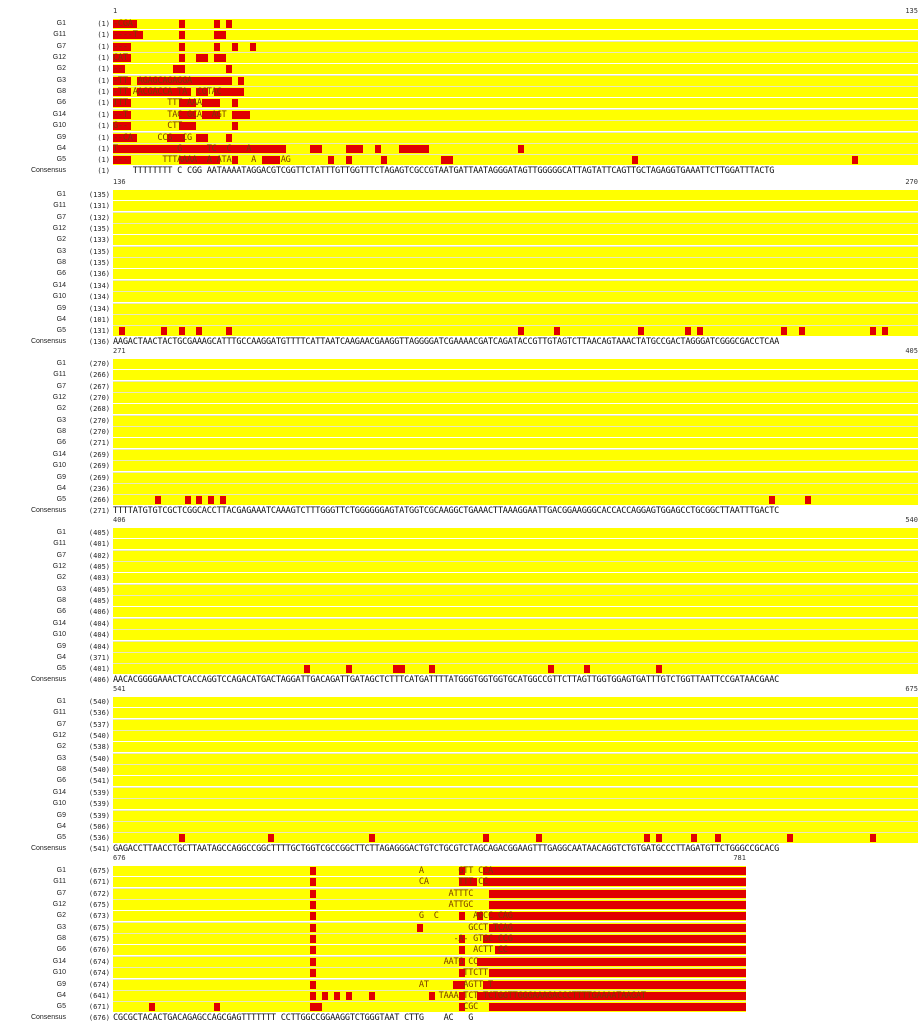 The width and height of the screenshot is (921, 1023). I want to click on sequence-track: --T TAC GCA AGT, so click(515, 114).